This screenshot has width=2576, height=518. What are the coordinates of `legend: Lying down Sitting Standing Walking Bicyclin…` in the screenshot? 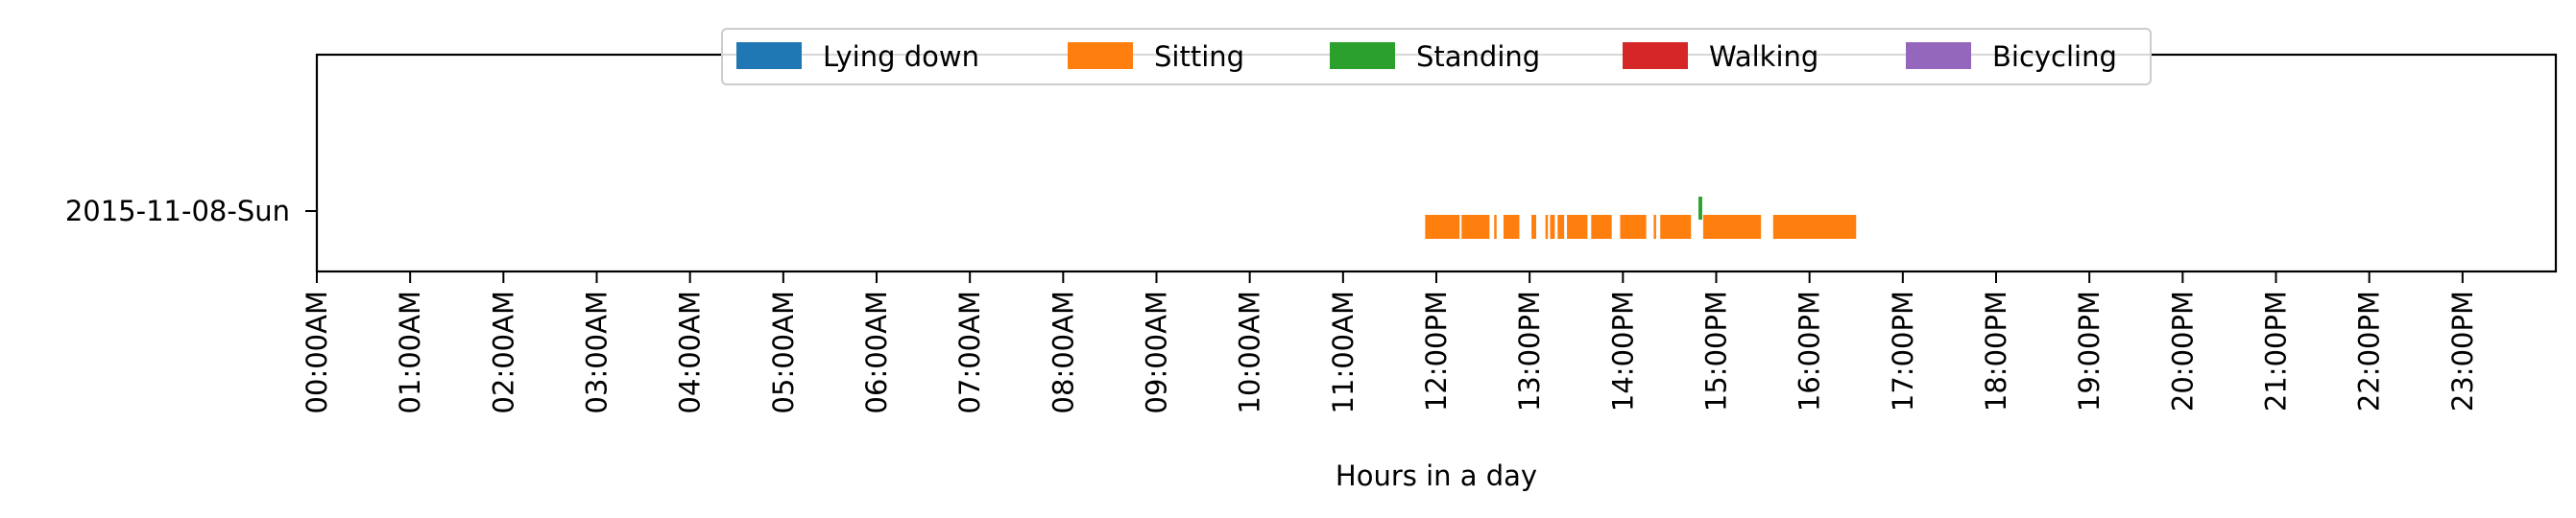 It's located at (1436, 56).